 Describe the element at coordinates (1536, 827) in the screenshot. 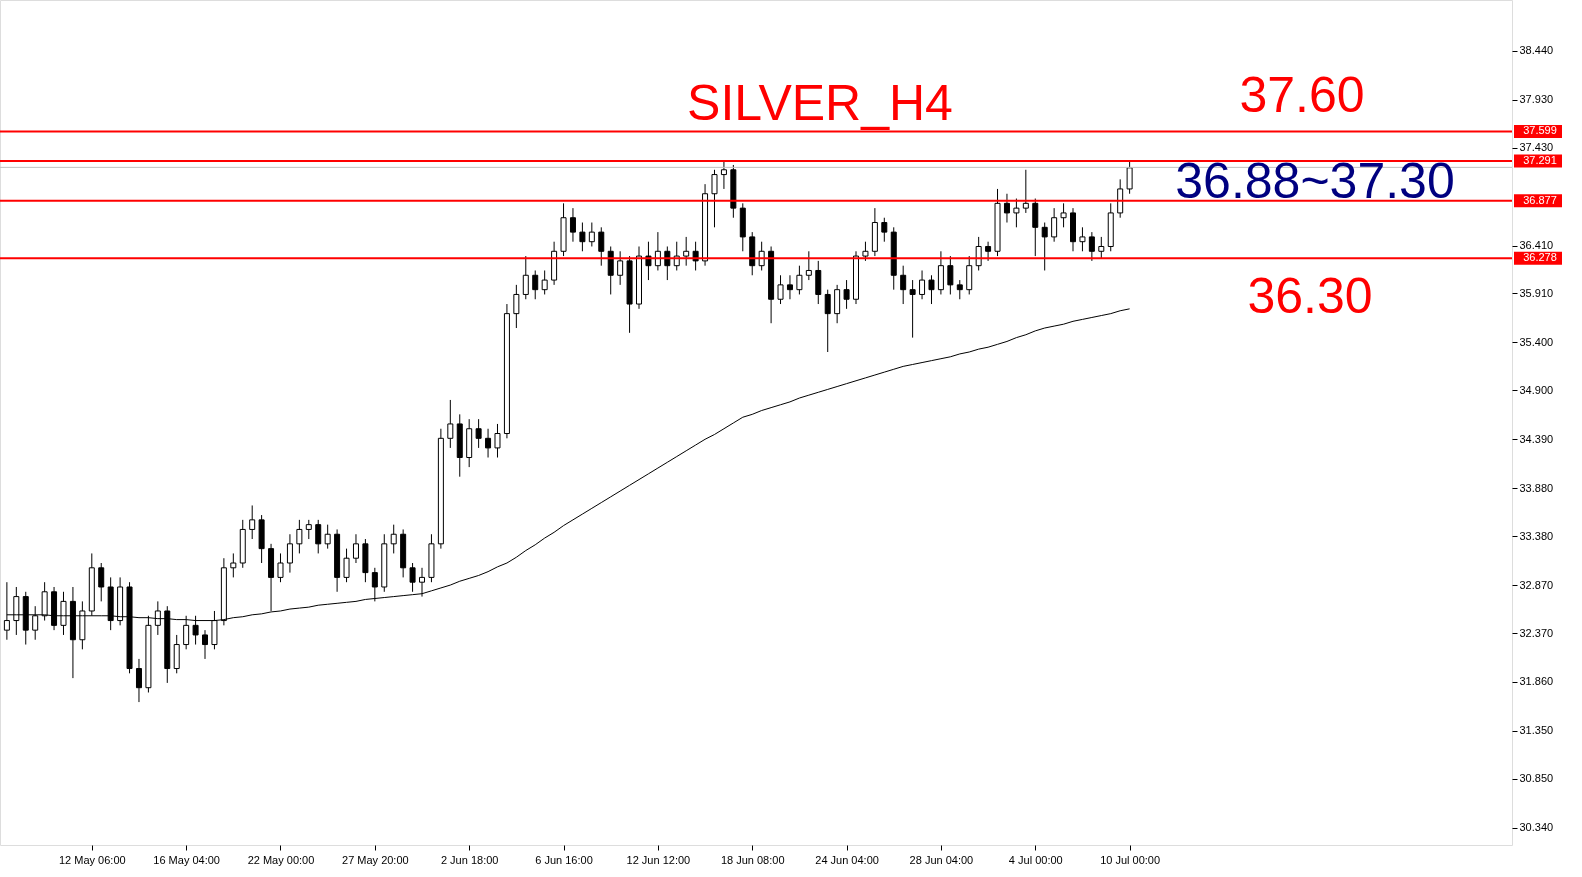

I see `y-tick-label: 30.340` at that location.